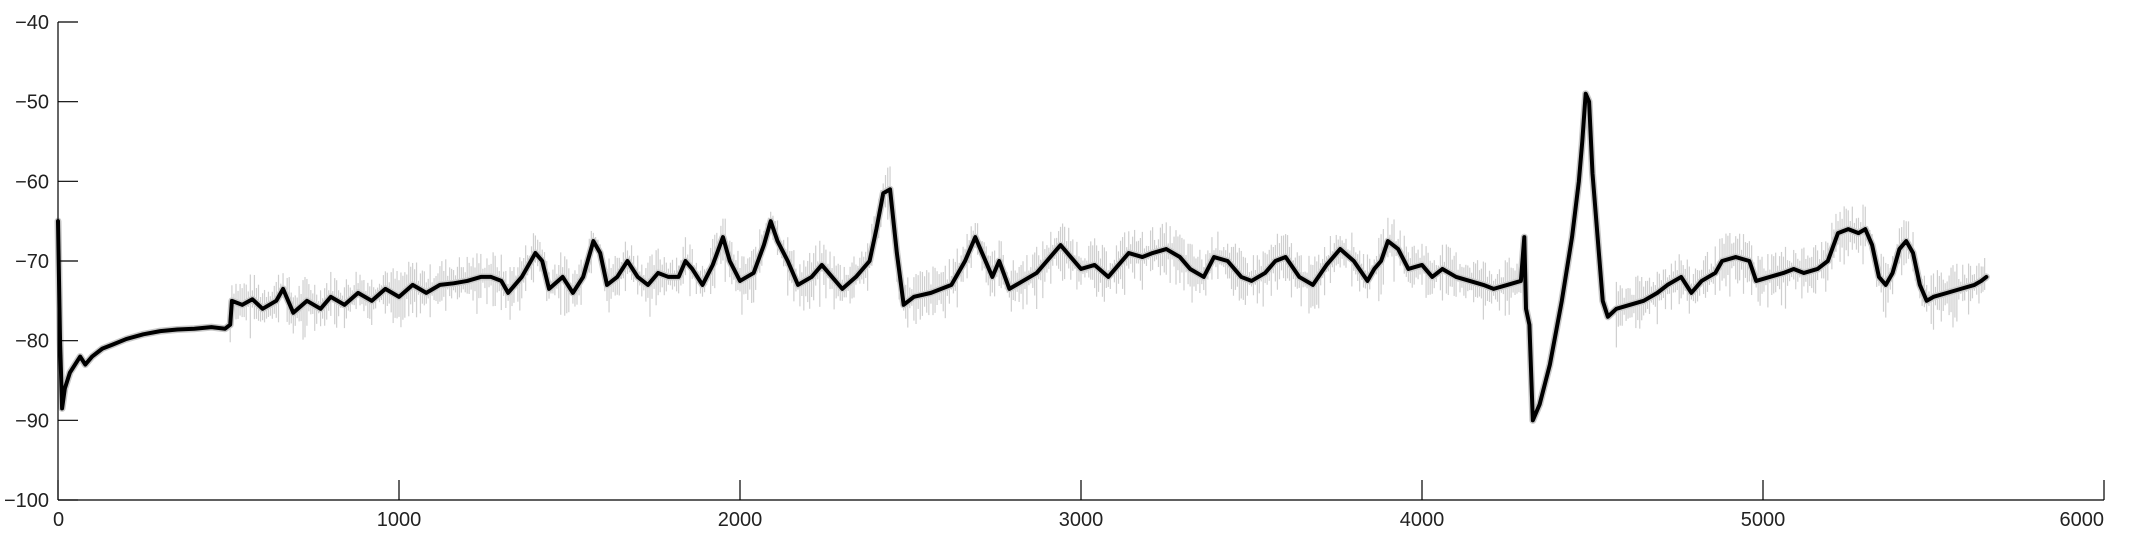 Image resolution: width=2133 pixels, height=533 pixels. I want to click on x-tick-label: 4000, so click(1422, 520).